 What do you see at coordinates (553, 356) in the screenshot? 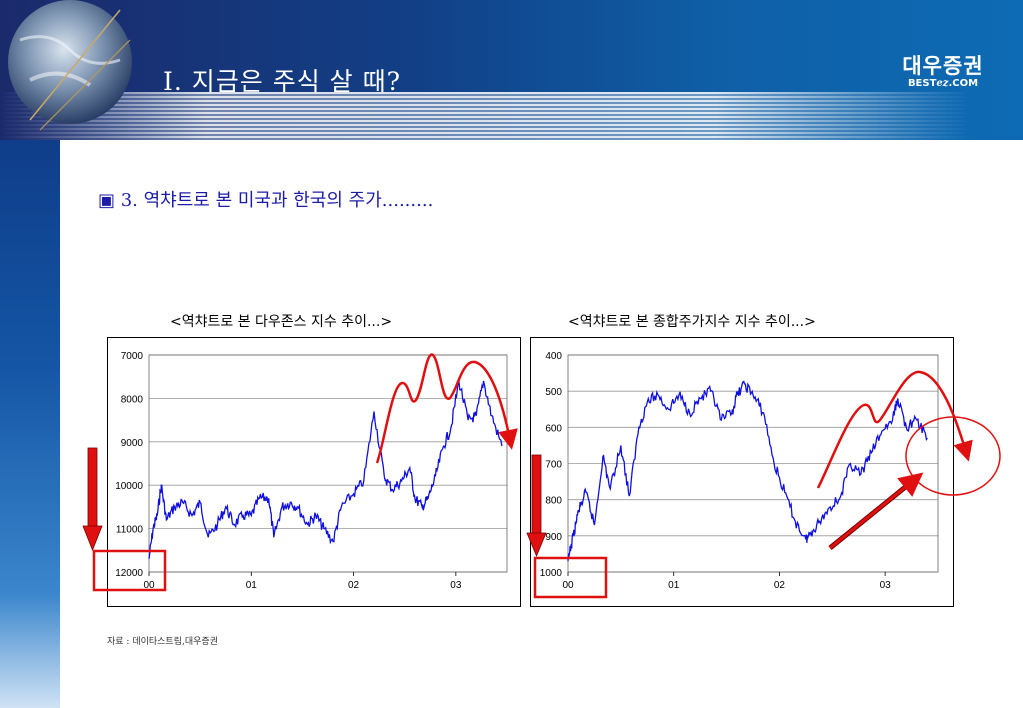
I see `y-tick-label: 400` at bounding box center [553, 356].